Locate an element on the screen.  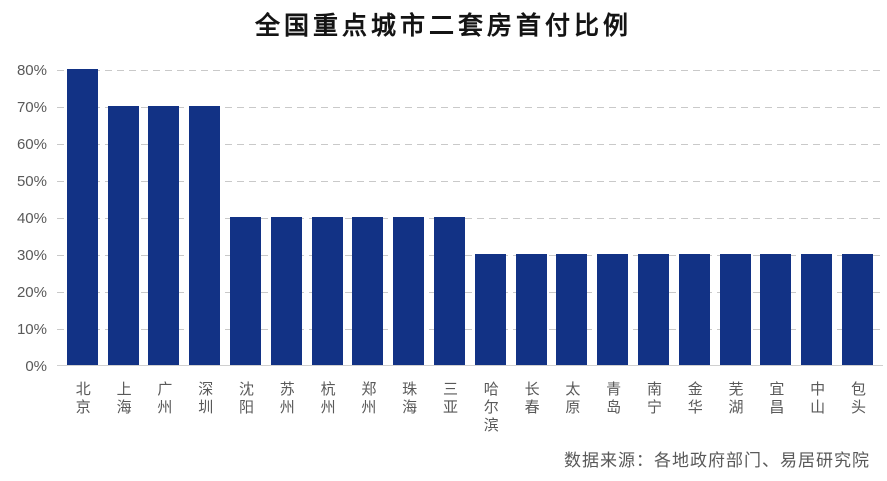
x-tick-slot: 北京 is located at coordinates (82, 399).